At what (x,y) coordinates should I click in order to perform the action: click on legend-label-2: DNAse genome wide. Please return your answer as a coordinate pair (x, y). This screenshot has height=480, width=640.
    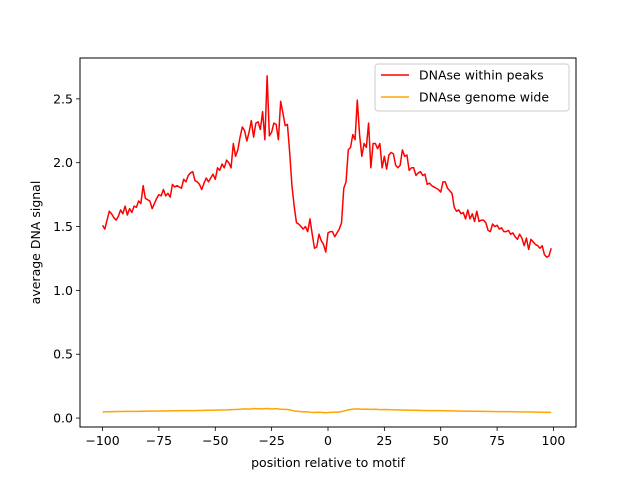
    Looking at the image, I should click on (484, 97).